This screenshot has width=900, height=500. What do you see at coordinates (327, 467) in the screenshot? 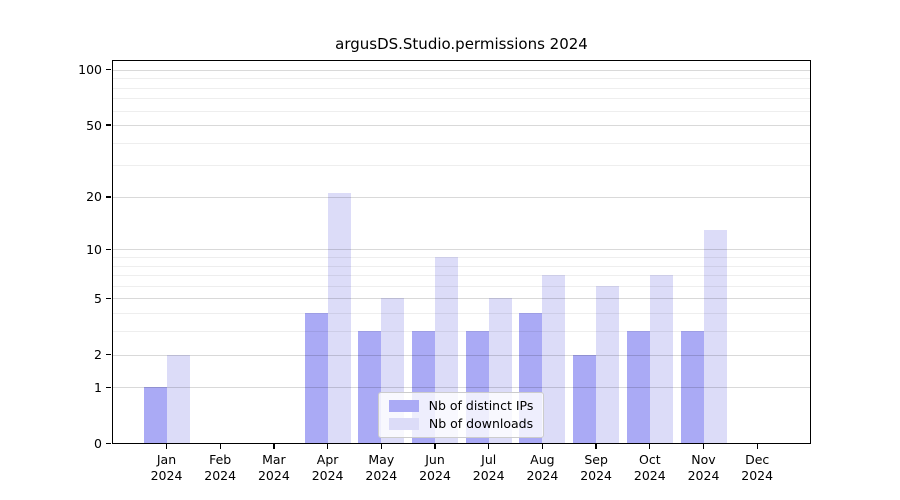
I see `x-tick-label-apr: Apr 2024` at bounding box center [327, 467].